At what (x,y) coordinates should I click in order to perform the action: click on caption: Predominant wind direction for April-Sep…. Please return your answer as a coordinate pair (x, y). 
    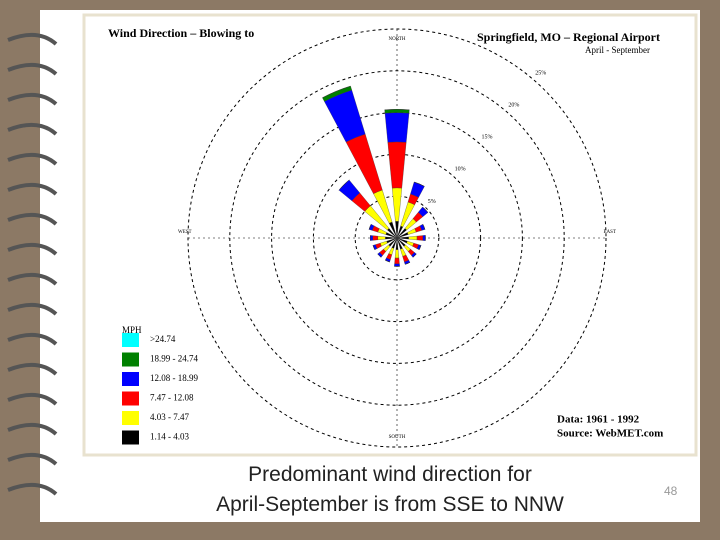
    Looking at the image, I should click on (390, 490).